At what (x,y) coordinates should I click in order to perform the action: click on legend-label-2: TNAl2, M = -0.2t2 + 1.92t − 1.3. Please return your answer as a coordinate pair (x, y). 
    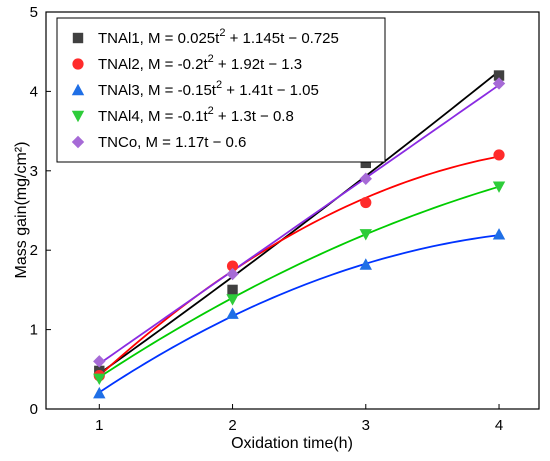
    Looking at the image, I should click on (200, 63).